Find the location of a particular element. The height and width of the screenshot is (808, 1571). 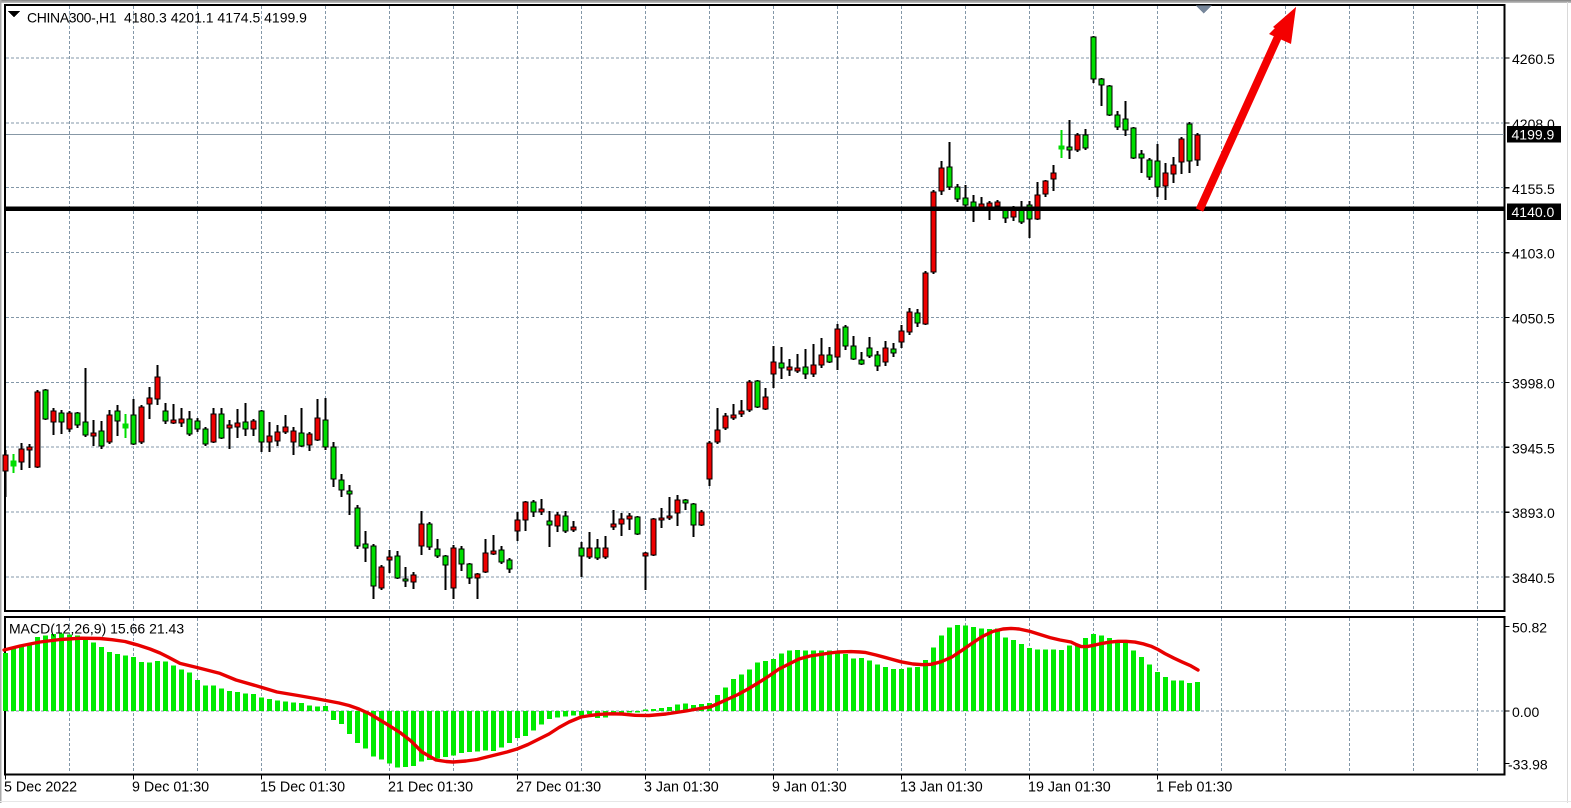

svg-text: 9 Dec 01:30 is located at coordinates (170, 788).